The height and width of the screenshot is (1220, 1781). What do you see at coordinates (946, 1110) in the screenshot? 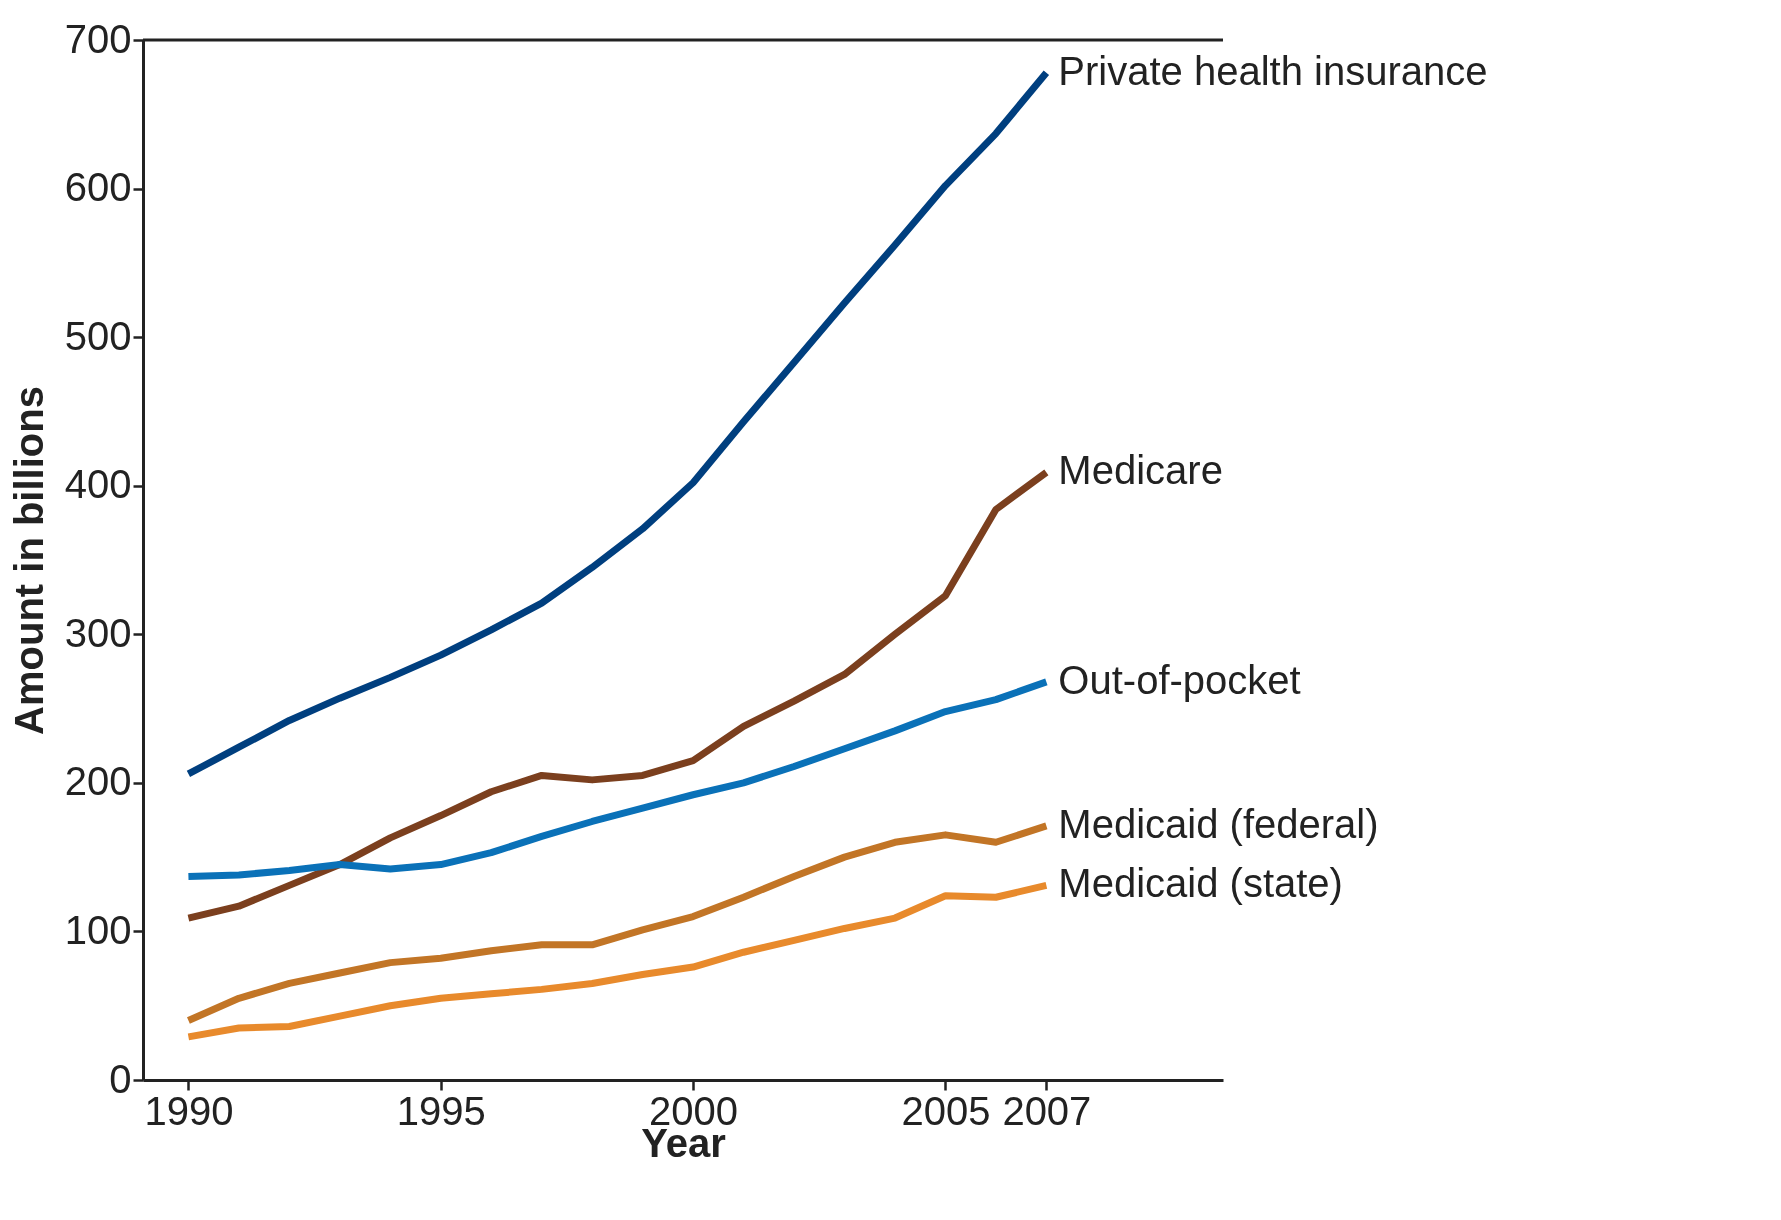
I see `x-tick-label: 2005` at bounding box center [946, 1110].